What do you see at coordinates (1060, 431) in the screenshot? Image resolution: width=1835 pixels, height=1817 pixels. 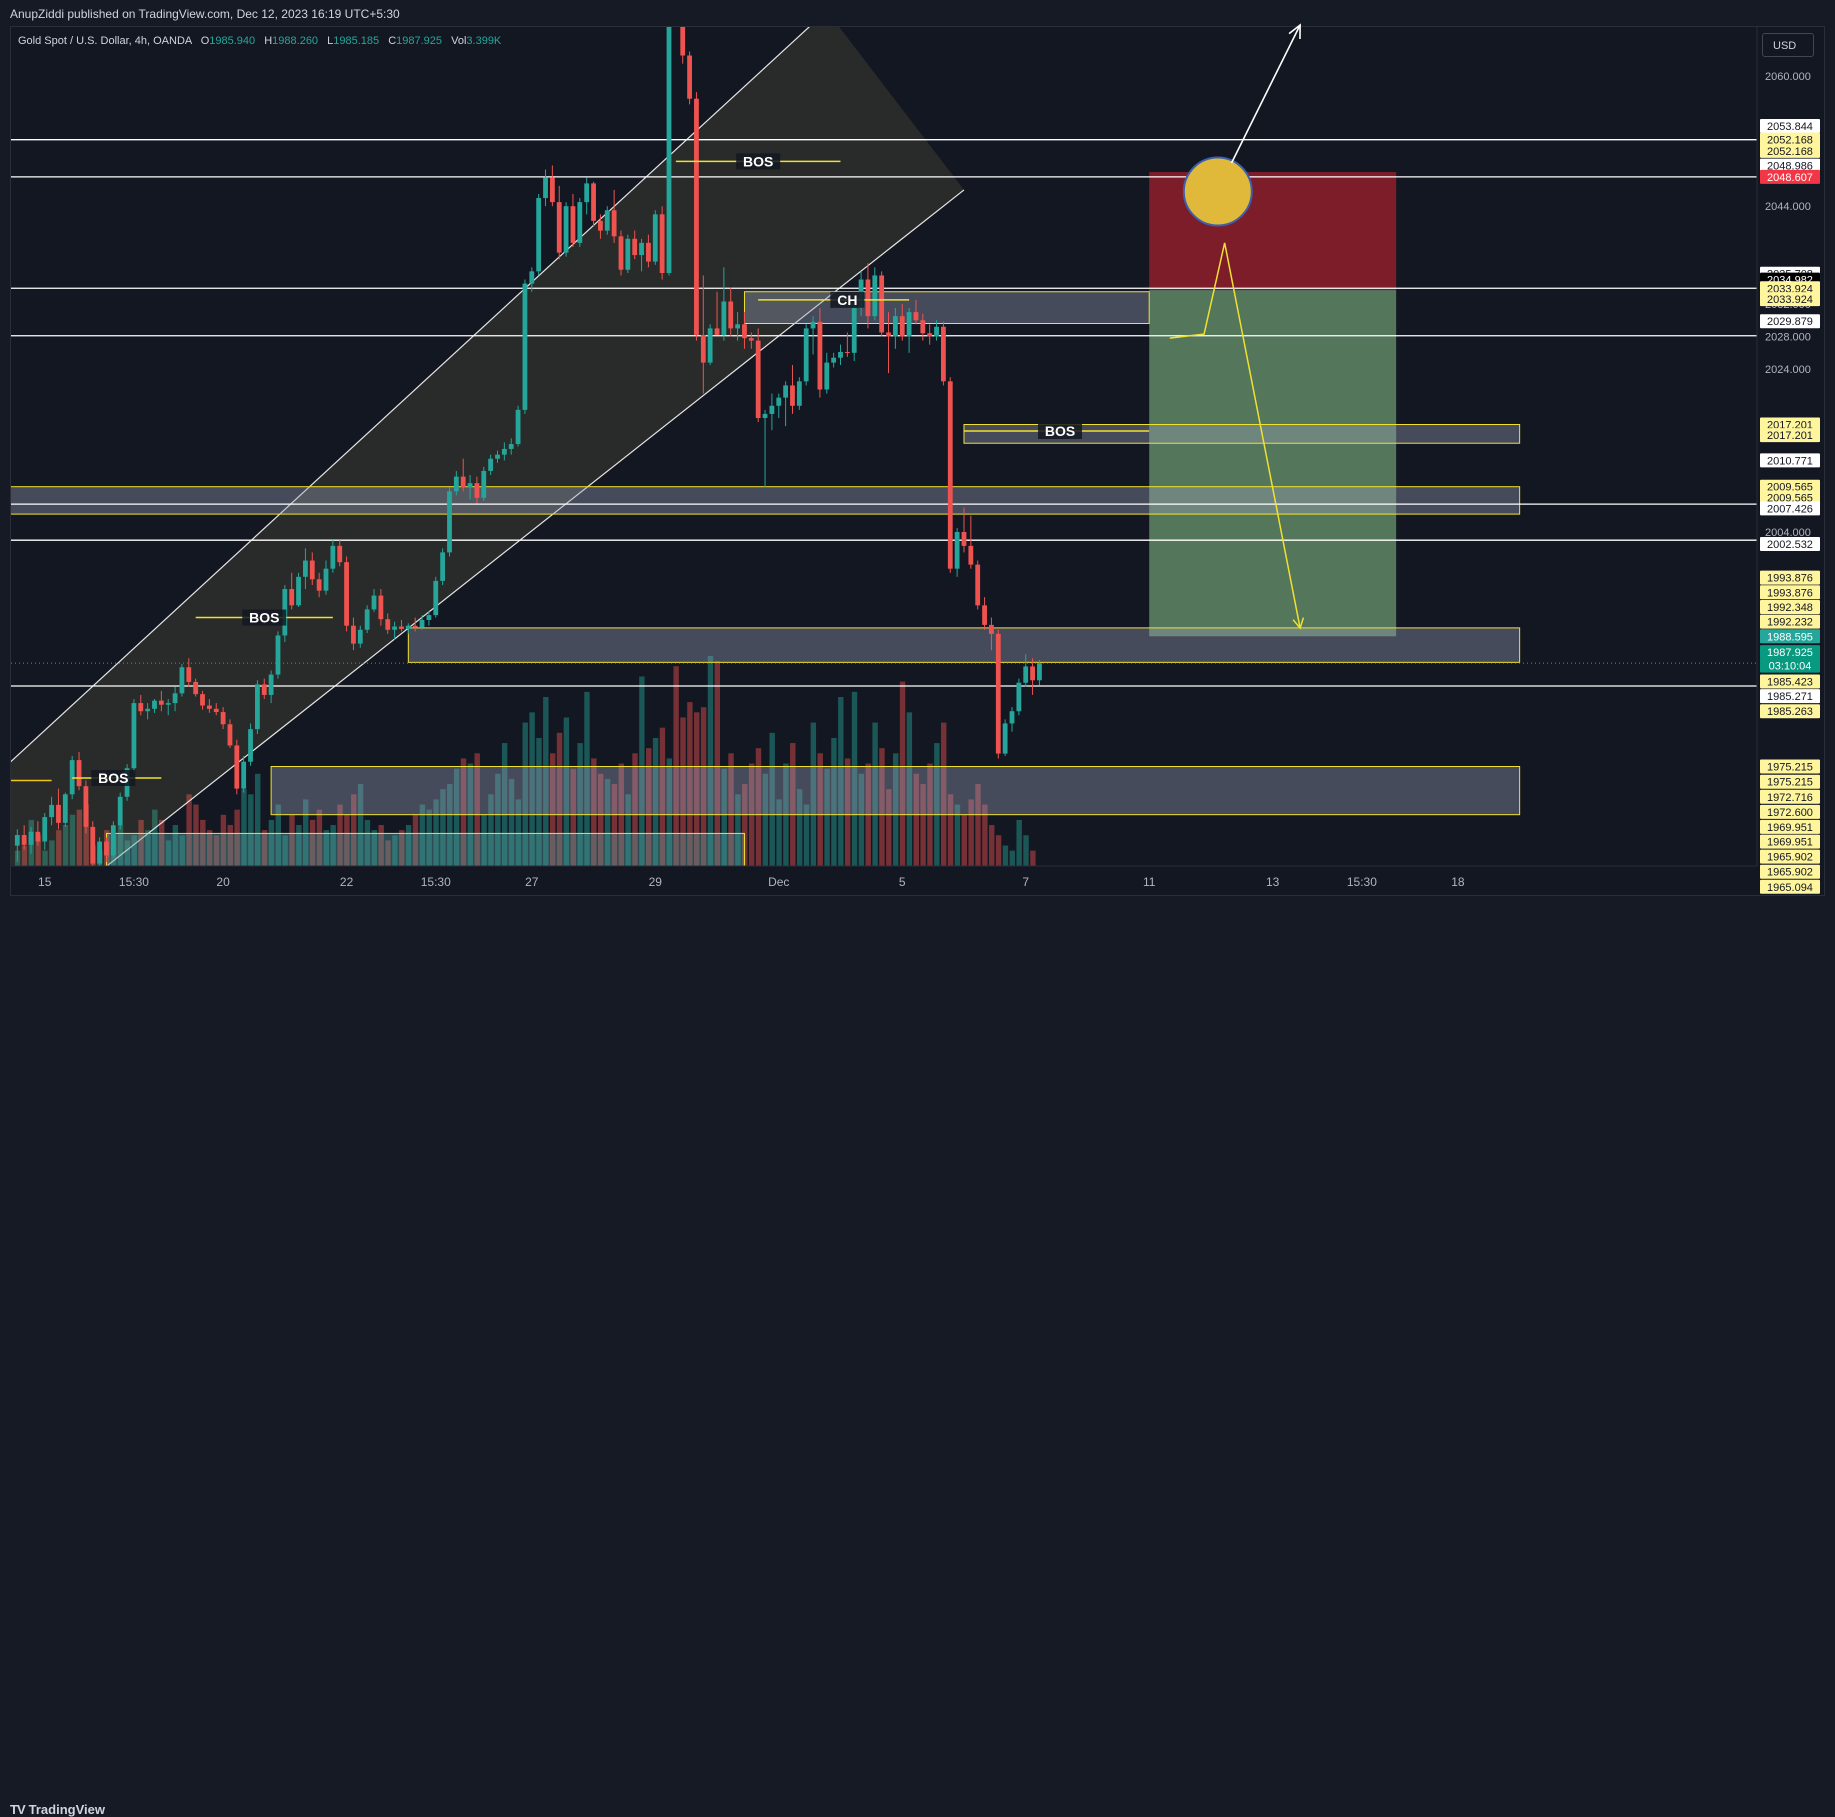 I see `structure-label: BOS` at bounding box center [1060, 431].